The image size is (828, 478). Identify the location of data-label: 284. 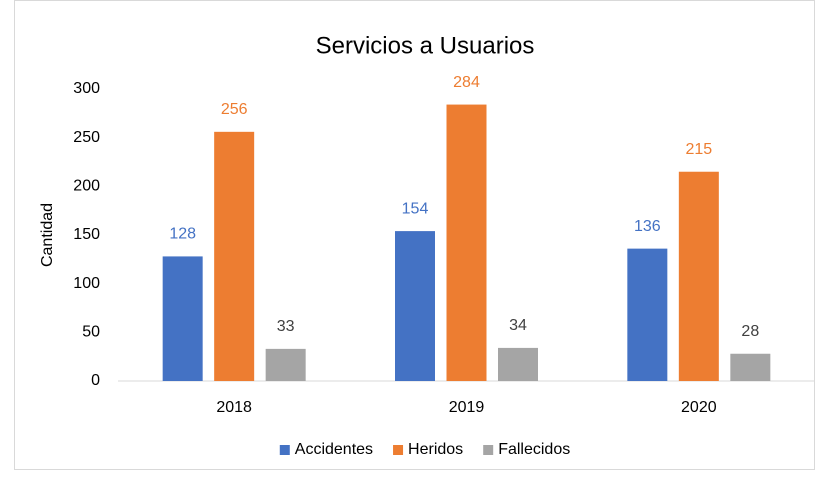
(466, 82).